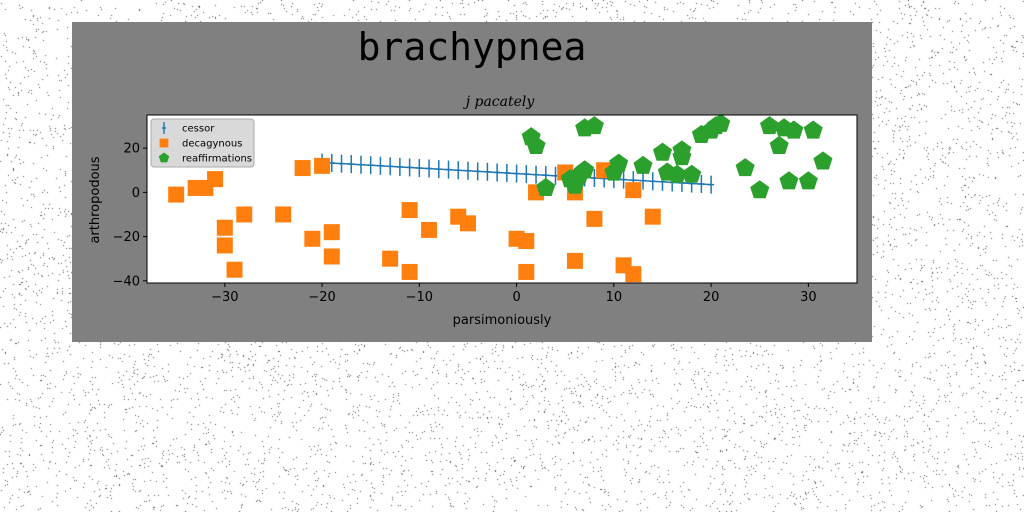 Image resolution: width=1024 pixels, height=512 pixels. I want to click on x-tick-label-4: 10, so click(614, 297).